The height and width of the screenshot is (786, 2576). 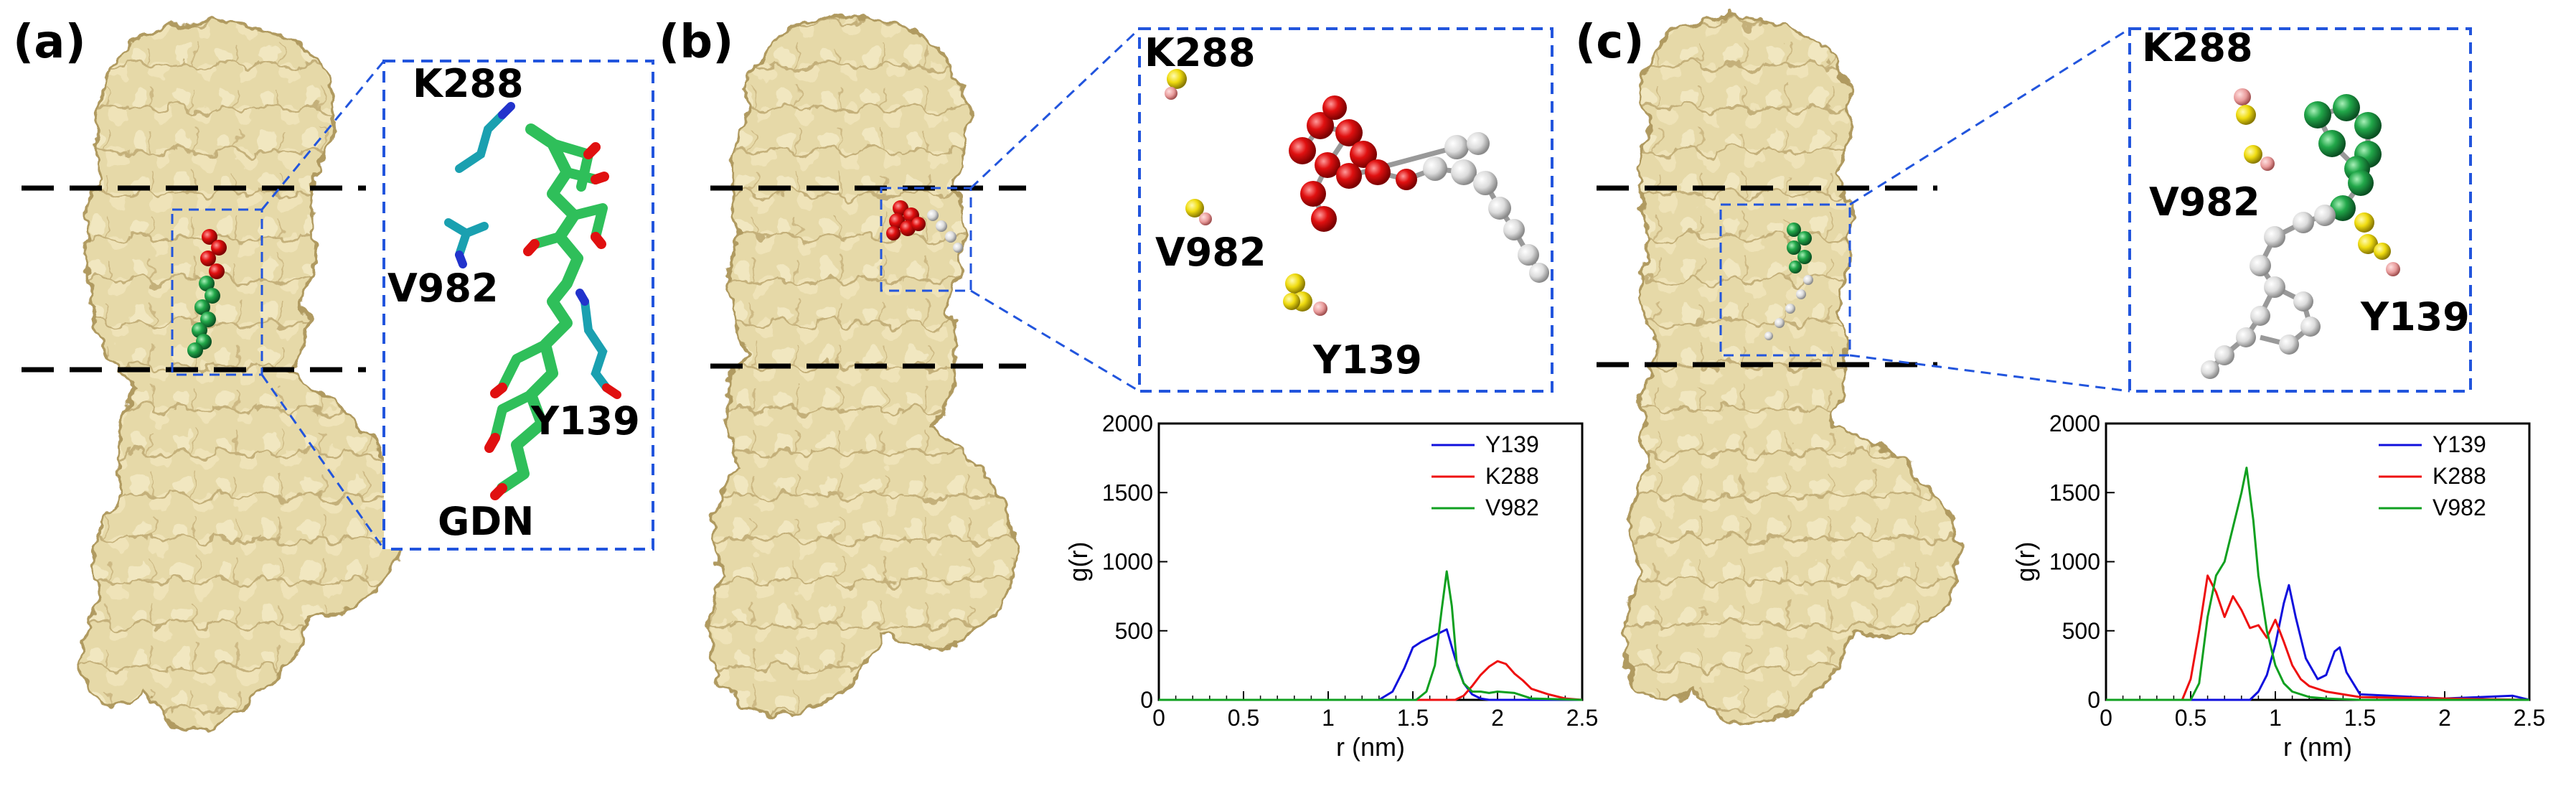 I want to click on residue-y139-balls-c, so click(x=2377, y=244).